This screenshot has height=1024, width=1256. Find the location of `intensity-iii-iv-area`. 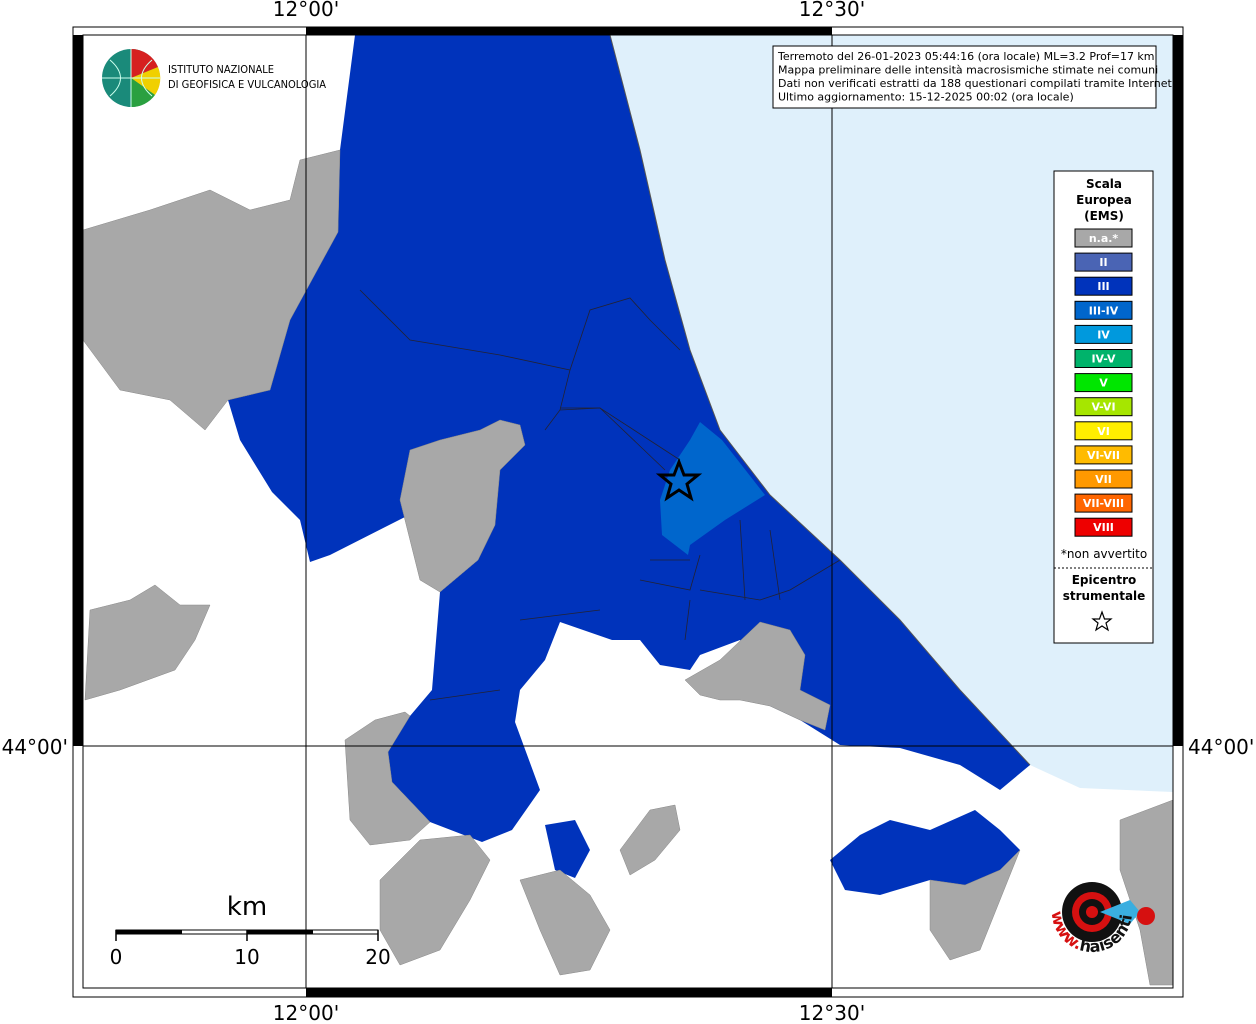

intensity-iii-iv-area is located at coordinates (712, 488).